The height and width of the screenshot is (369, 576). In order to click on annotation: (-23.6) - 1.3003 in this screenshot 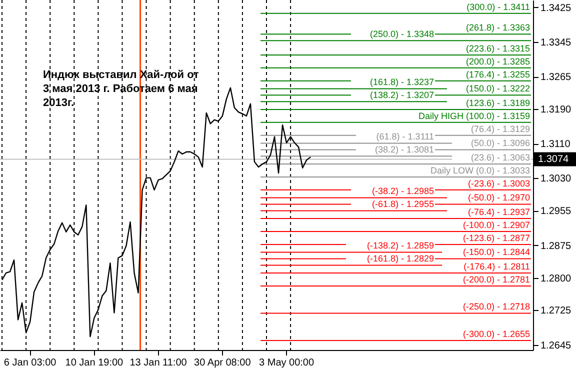, I will do `click(499, 183)`.